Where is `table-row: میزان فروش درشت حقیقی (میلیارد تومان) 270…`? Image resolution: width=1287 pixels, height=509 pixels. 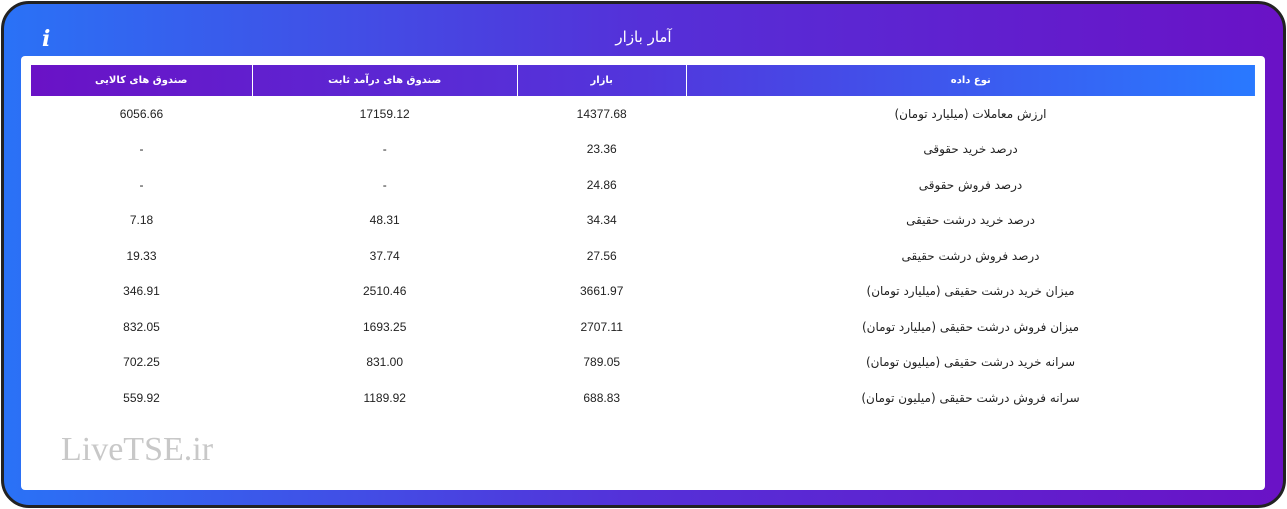
table-row: میزان فروش درشت حقیقی (میلیارد تومان) 270… is located at coordinates (643, 327).